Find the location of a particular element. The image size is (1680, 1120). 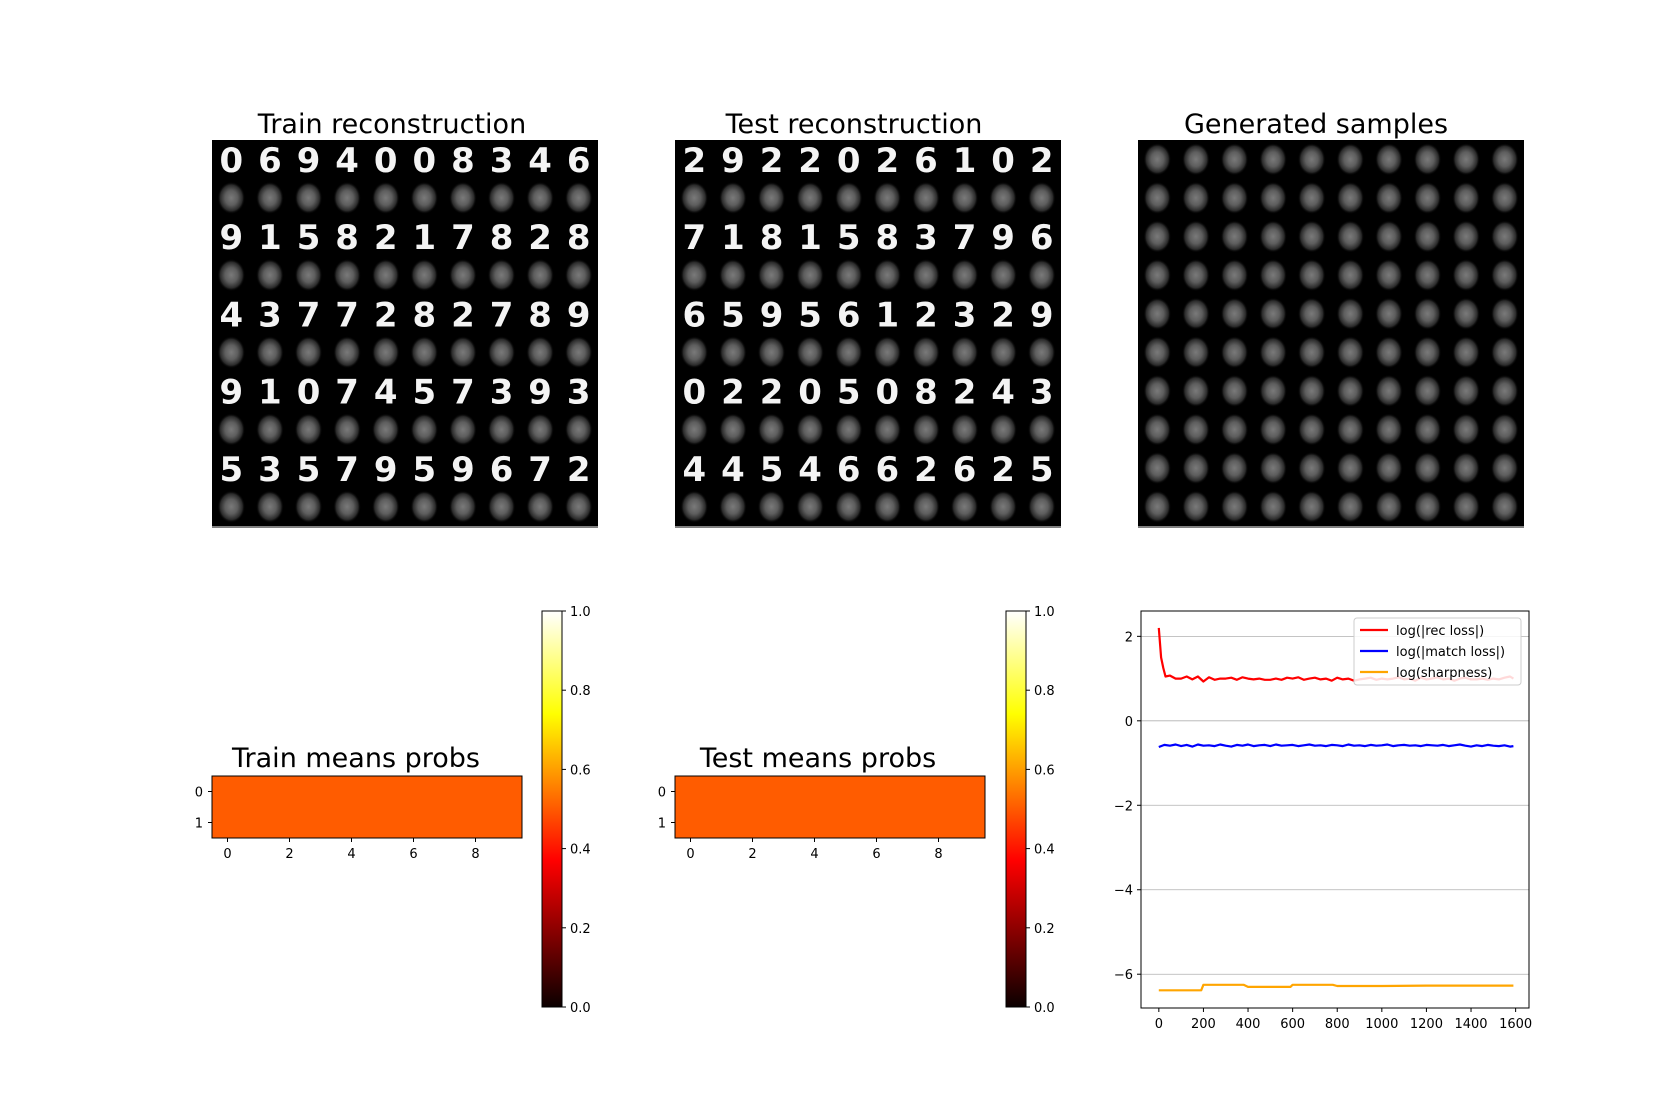

heatmap-frame is located at coordinates (367, 807).